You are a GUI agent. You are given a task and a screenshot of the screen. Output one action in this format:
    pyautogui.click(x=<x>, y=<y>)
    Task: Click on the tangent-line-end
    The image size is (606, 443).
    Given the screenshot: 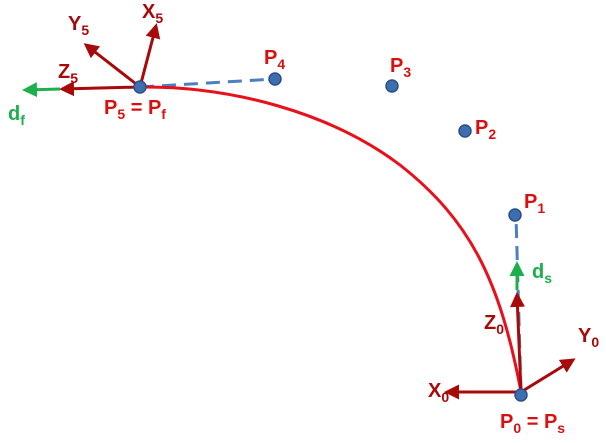 What is the action you would take?
    pyautogui.click(x=207, y=83)
    